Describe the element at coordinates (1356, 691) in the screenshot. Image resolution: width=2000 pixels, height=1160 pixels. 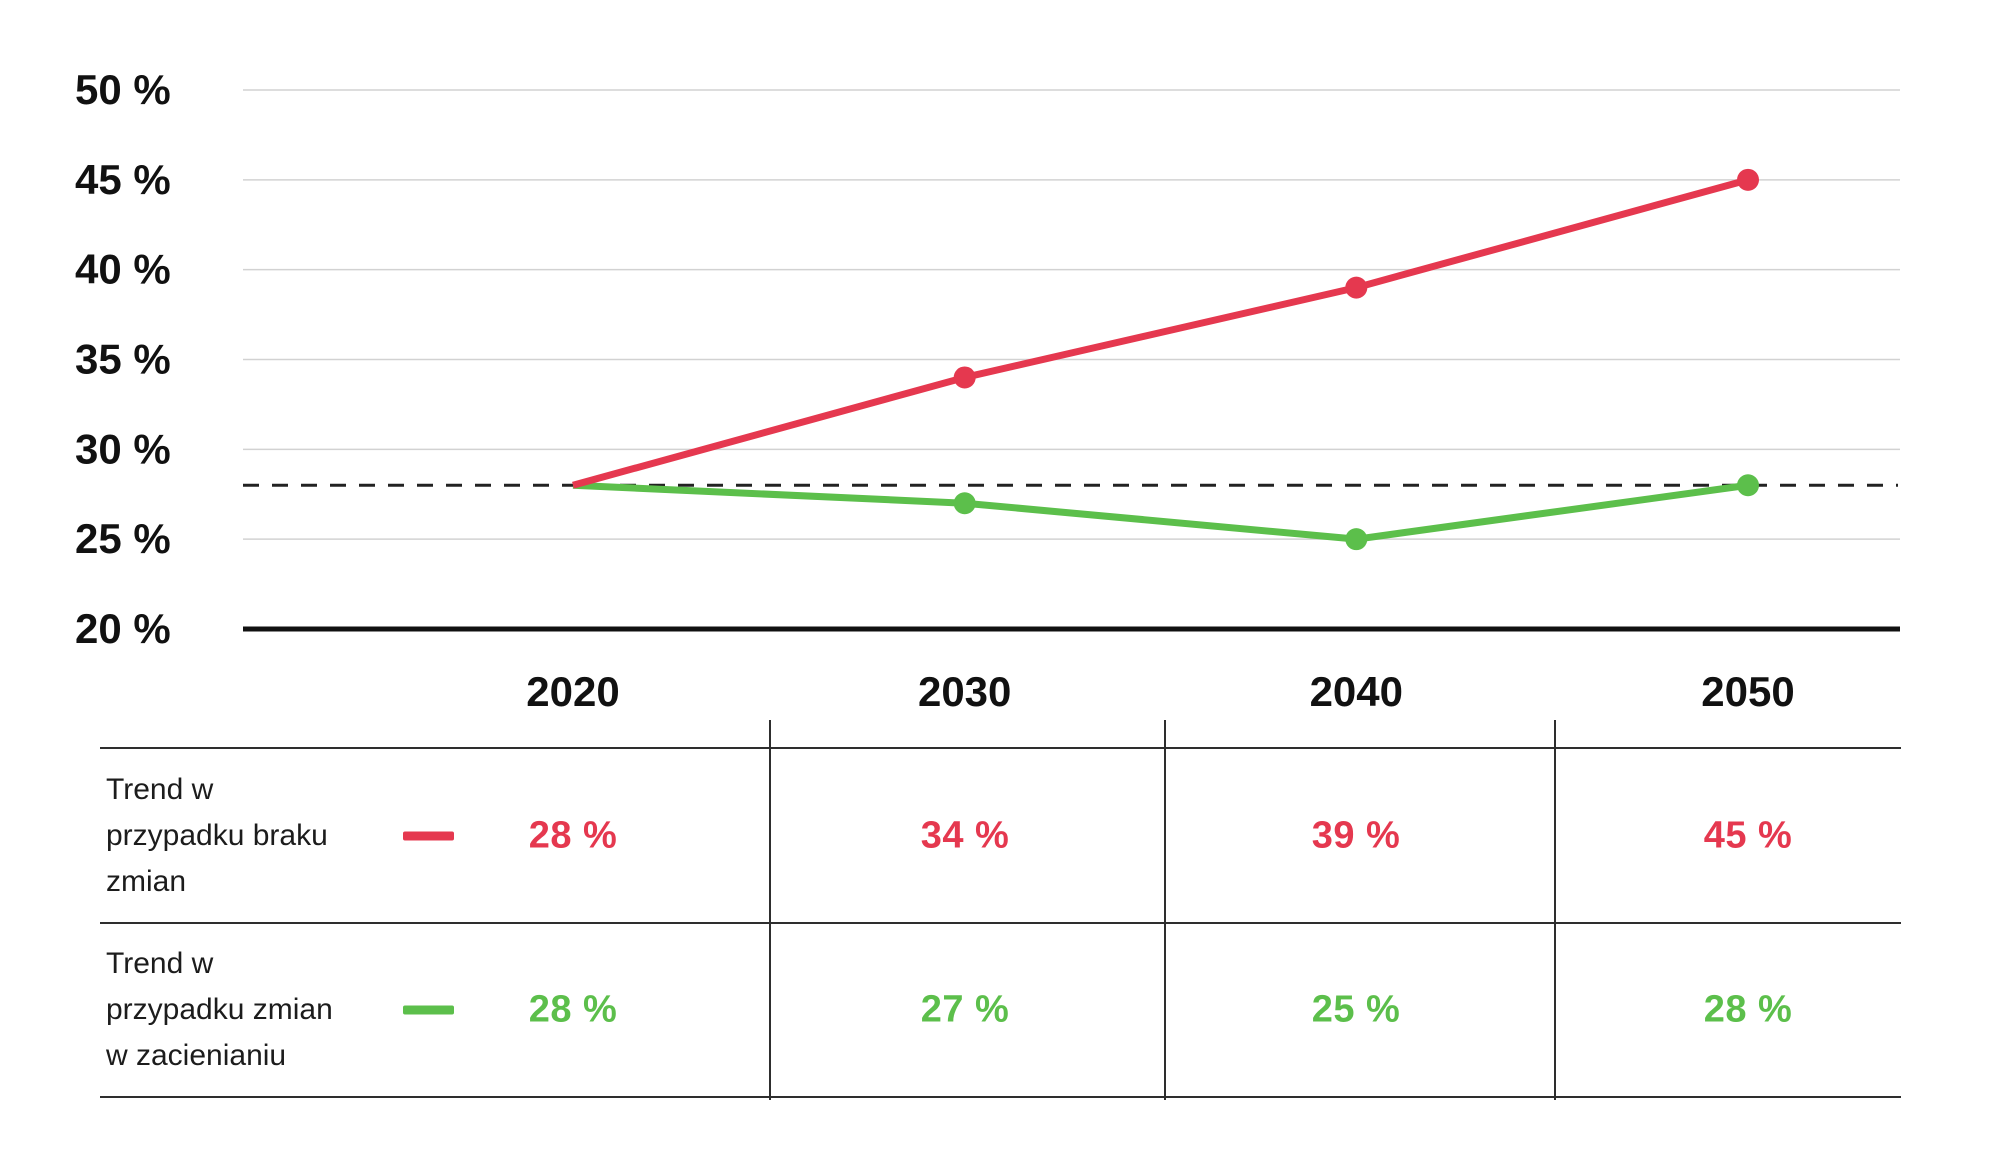
I see `x-axis-tick-label: 2040` at that location.